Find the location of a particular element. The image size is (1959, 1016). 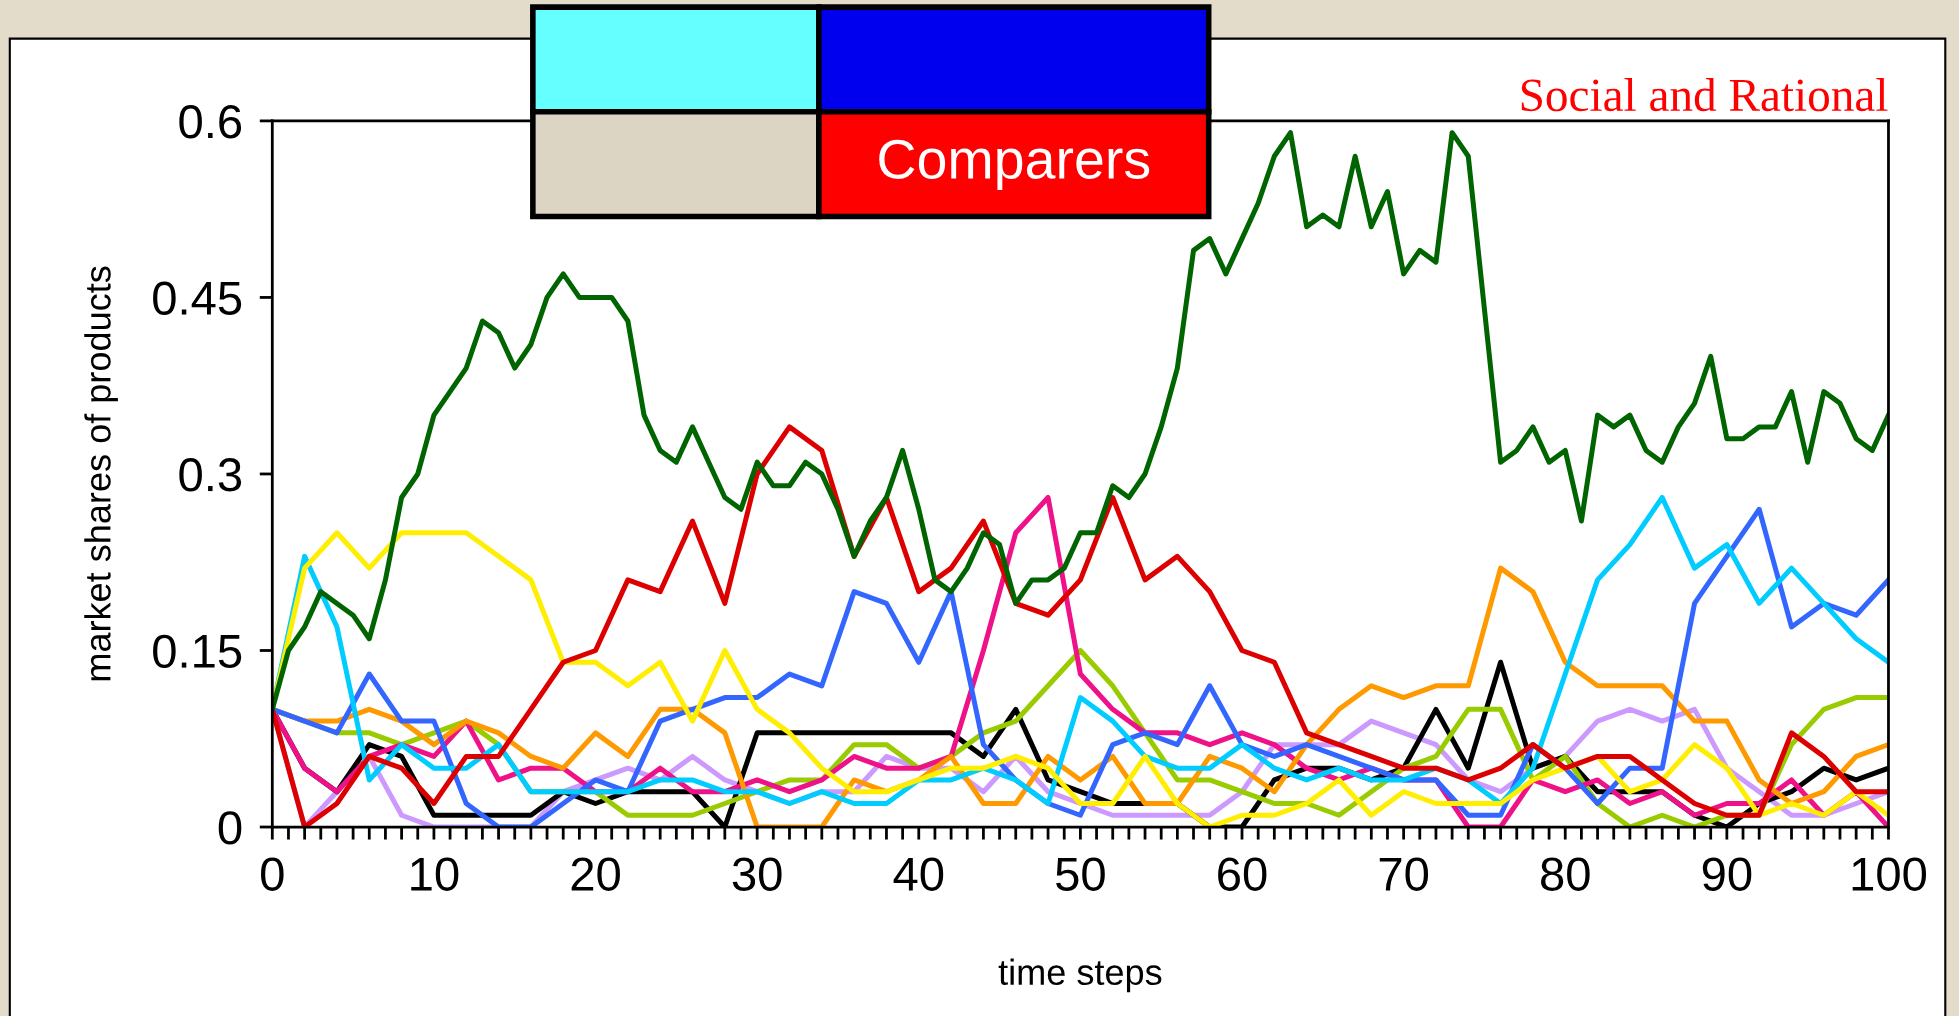

x-tick-label: 20 is located at coordinates (595, 874).